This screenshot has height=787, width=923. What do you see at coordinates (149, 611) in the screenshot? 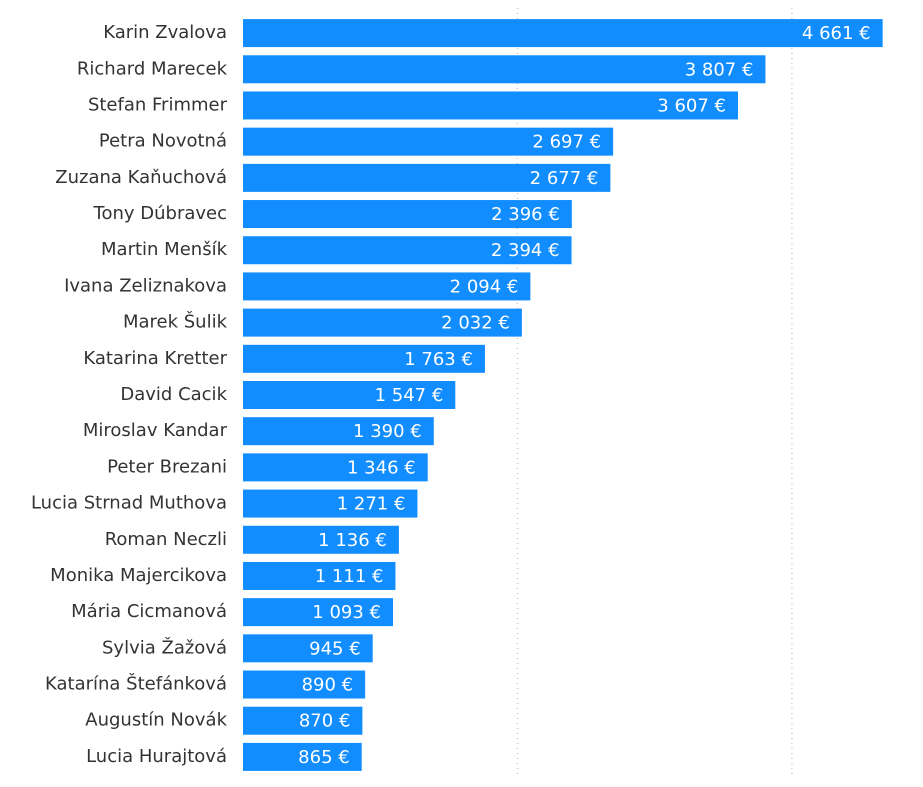
I see `category-label: Mária Cicmanová` at bounding box center [149, 611].